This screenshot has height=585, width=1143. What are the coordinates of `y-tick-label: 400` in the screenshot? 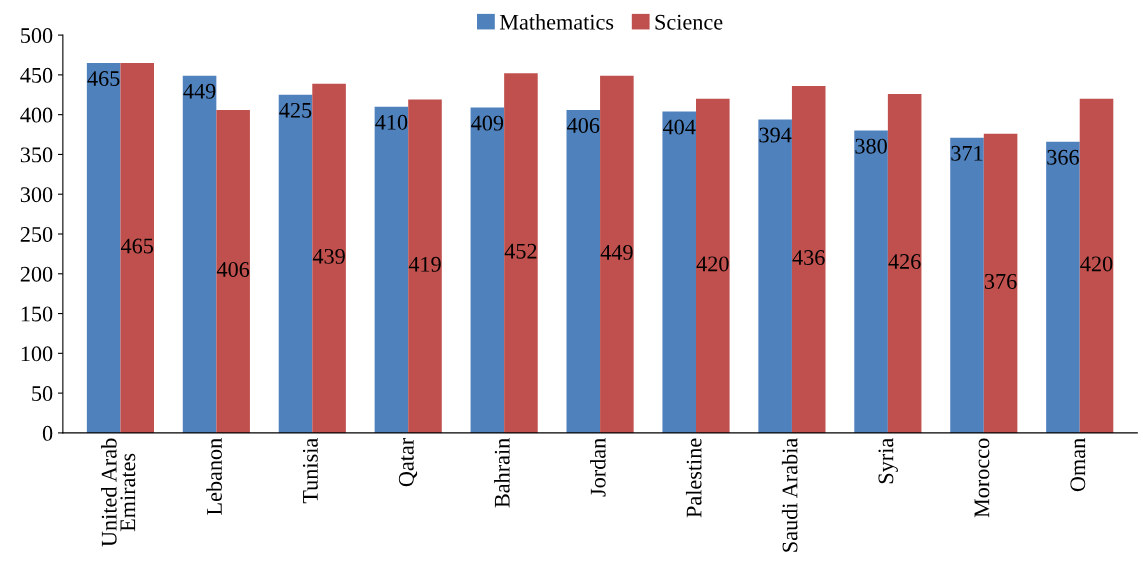 It's located at (36, 115).